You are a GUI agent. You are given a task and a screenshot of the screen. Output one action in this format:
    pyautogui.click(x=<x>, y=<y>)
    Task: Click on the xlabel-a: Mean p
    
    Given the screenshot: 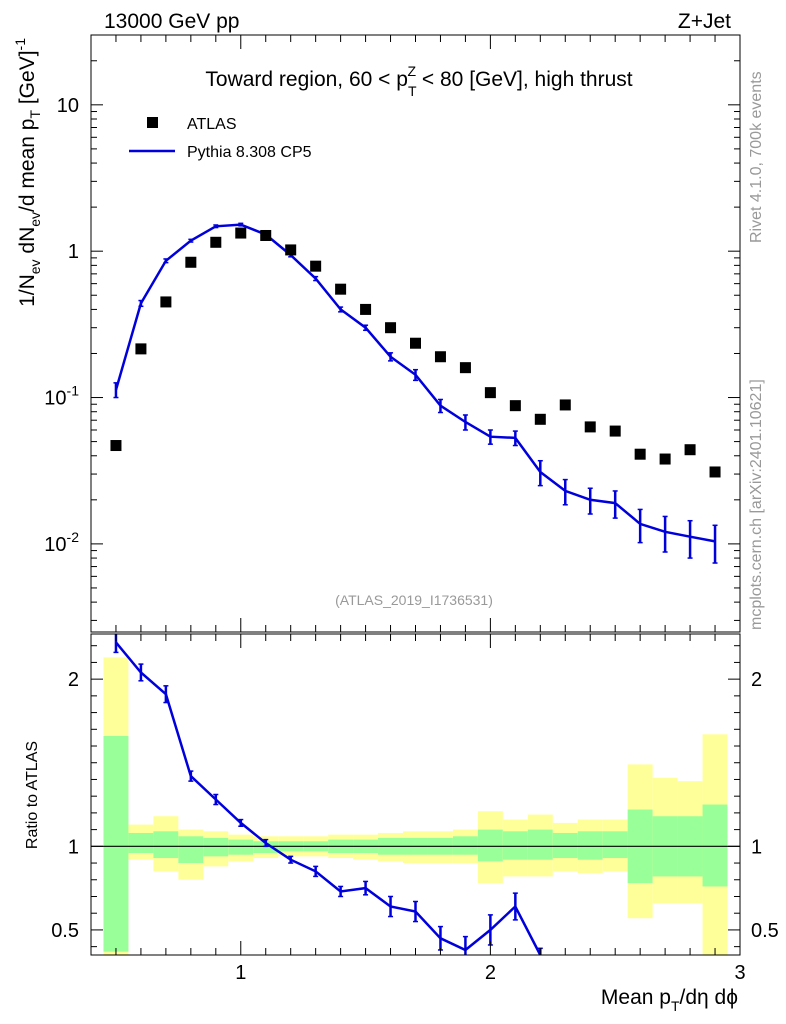 What is the action you would take?
    pyautogui.click(x=636, y=997)
    